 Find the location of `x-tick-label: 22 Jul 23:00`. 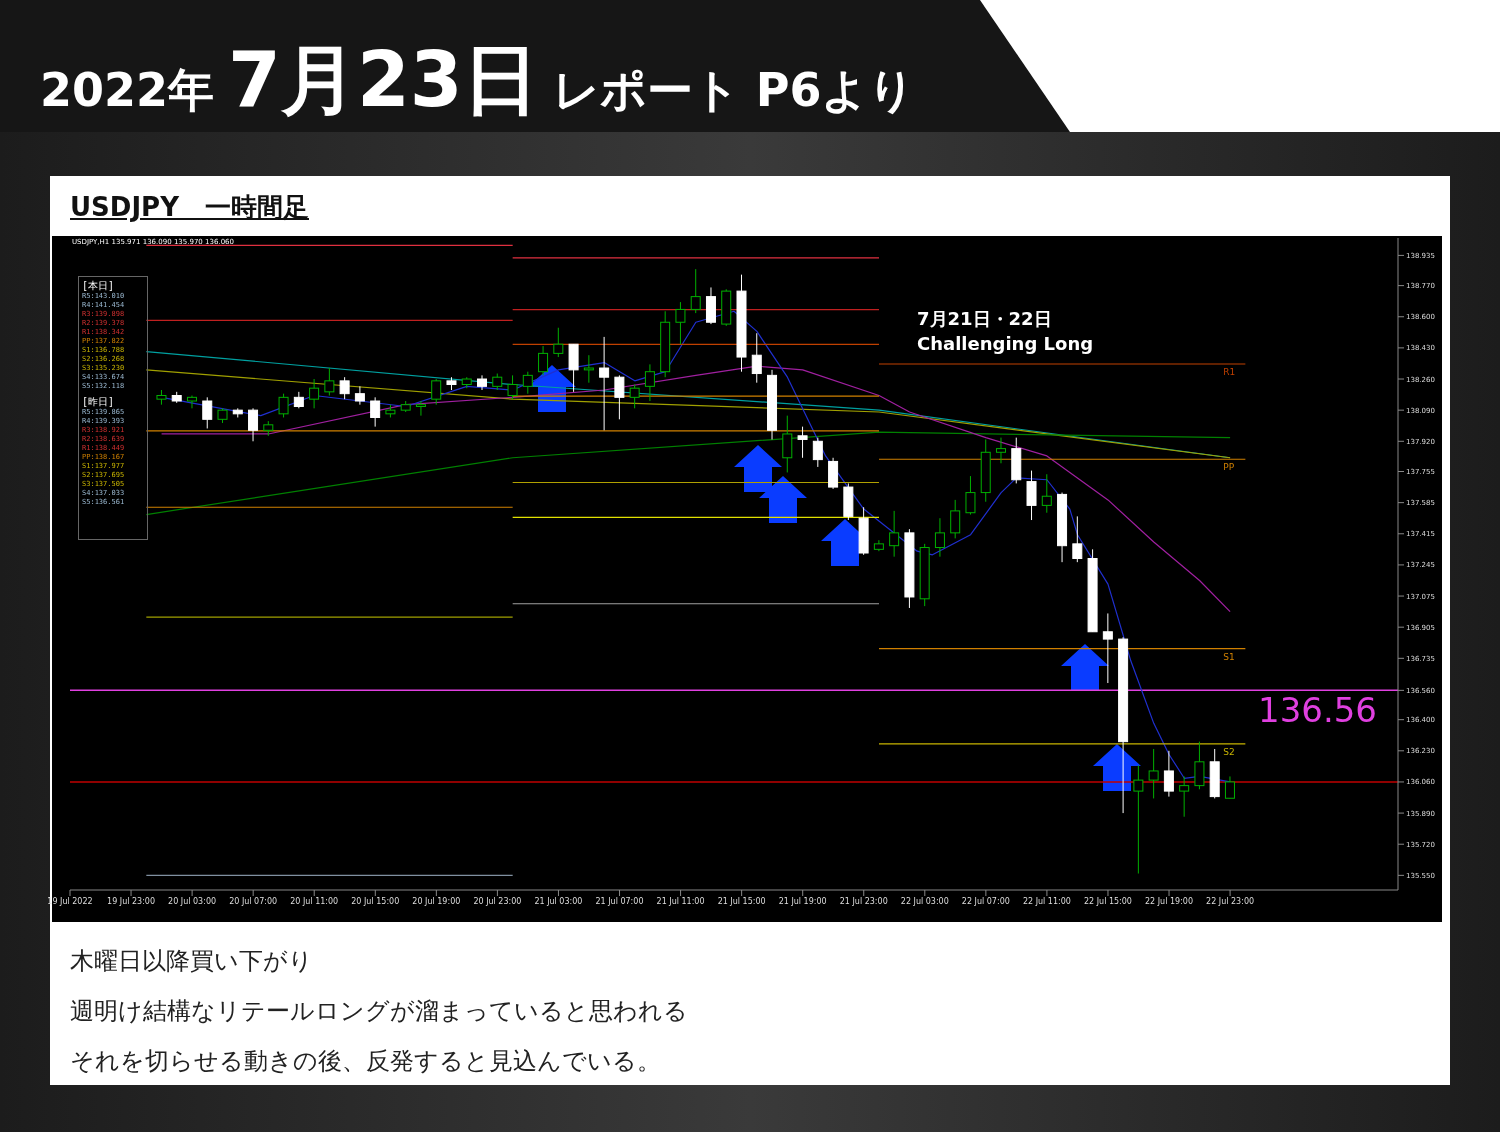

x-tick-label: 22 Jul 23:00 is located at coordinates (1230, 901).